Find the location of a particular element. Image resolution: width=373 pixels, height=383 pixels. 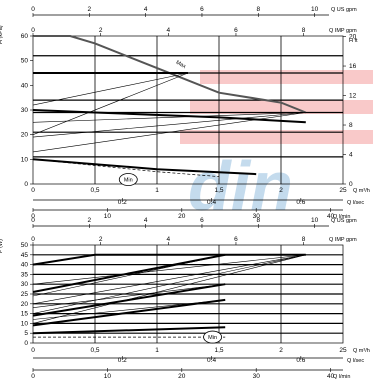

y-tick-label: 35 is located at coordinates (25, 274).